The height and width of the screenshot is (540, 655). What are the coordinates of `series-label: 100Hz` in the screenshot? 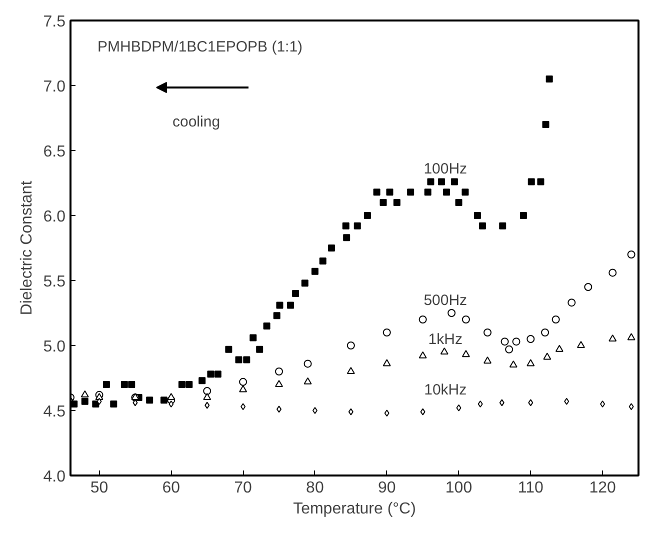 It's located at (446, 169).